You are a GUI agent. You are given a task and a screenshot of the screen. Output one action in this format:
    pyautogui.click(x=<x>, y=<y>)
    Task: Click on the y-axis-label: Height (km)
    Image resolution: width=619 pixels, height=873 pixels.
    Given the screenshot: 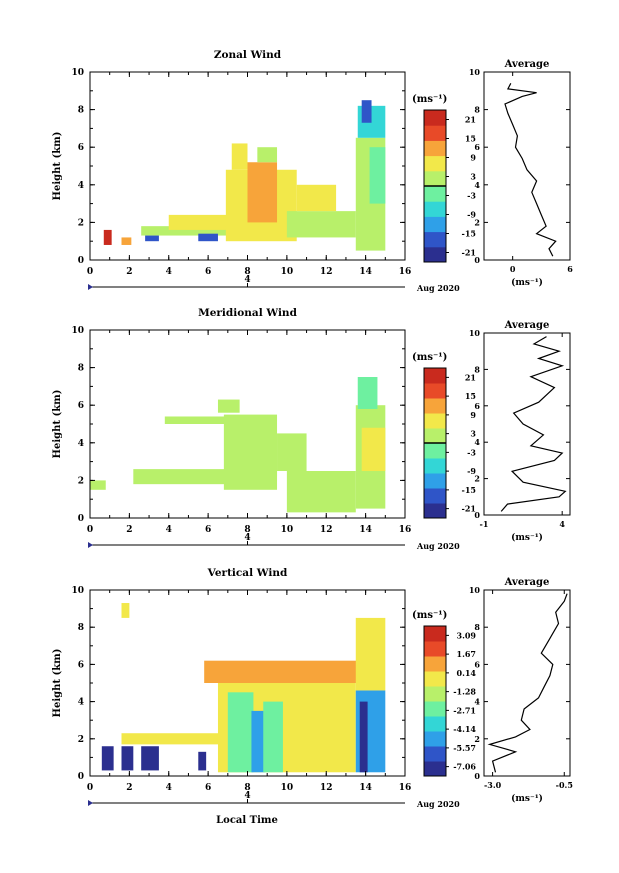 What is the action you would take?
    pyautogui.click(x=57, y=166)
    